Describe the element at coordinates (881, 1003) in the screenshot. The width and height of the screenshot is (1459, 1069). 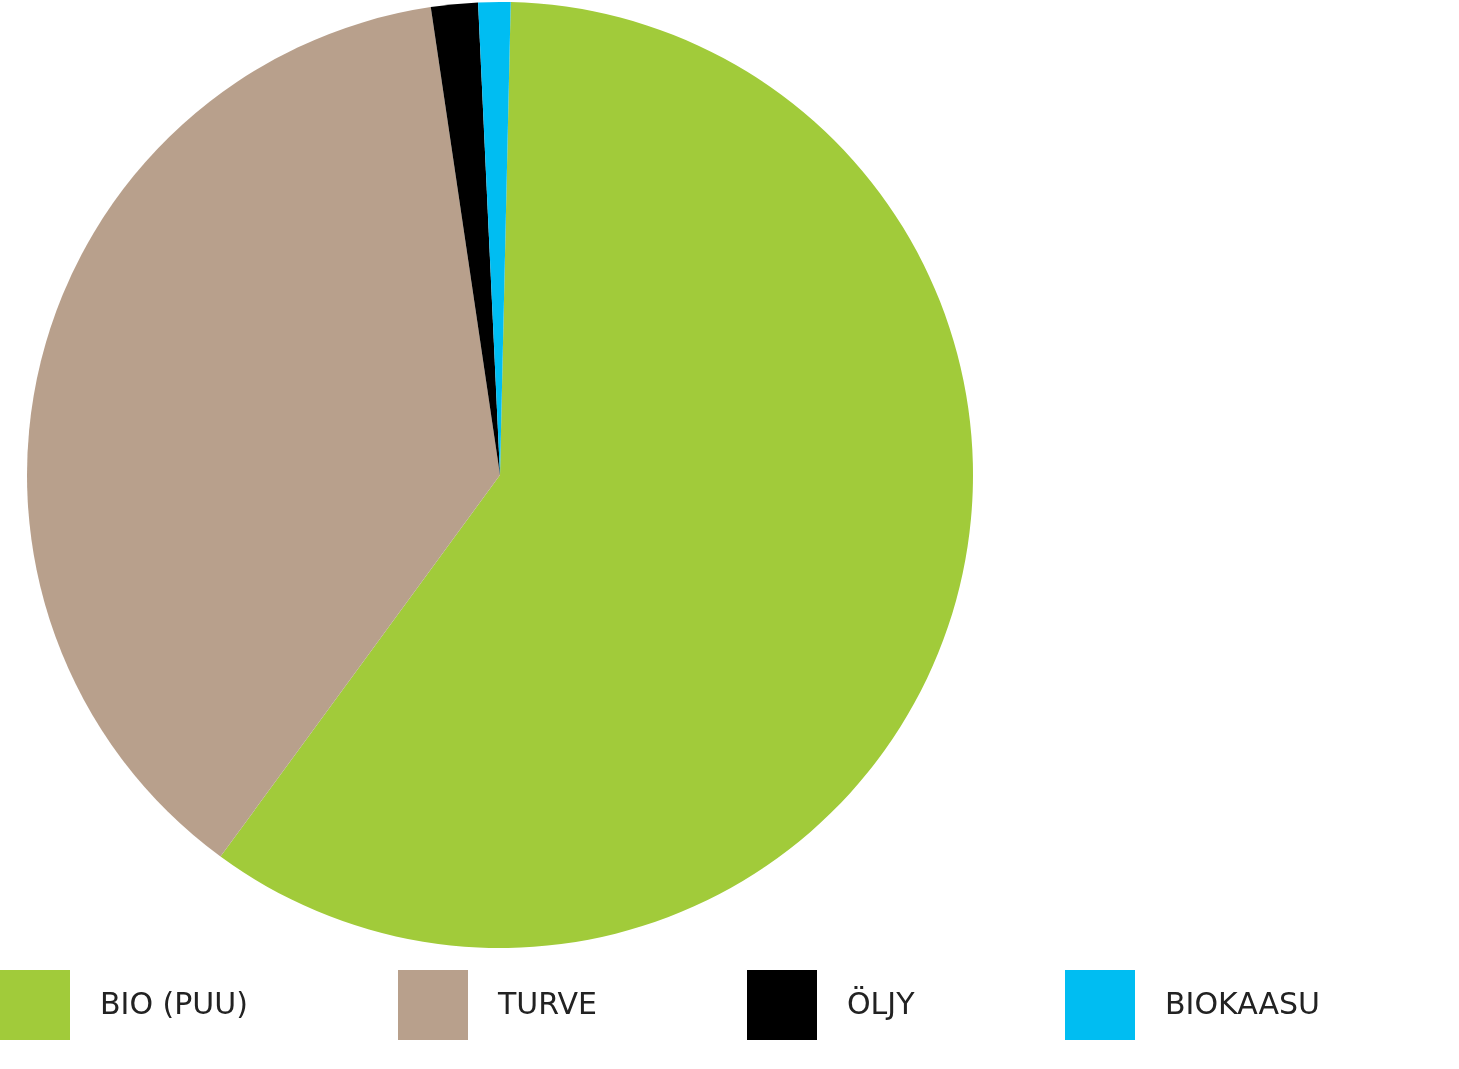
I see `legend-label: ÖLJY` at that location.